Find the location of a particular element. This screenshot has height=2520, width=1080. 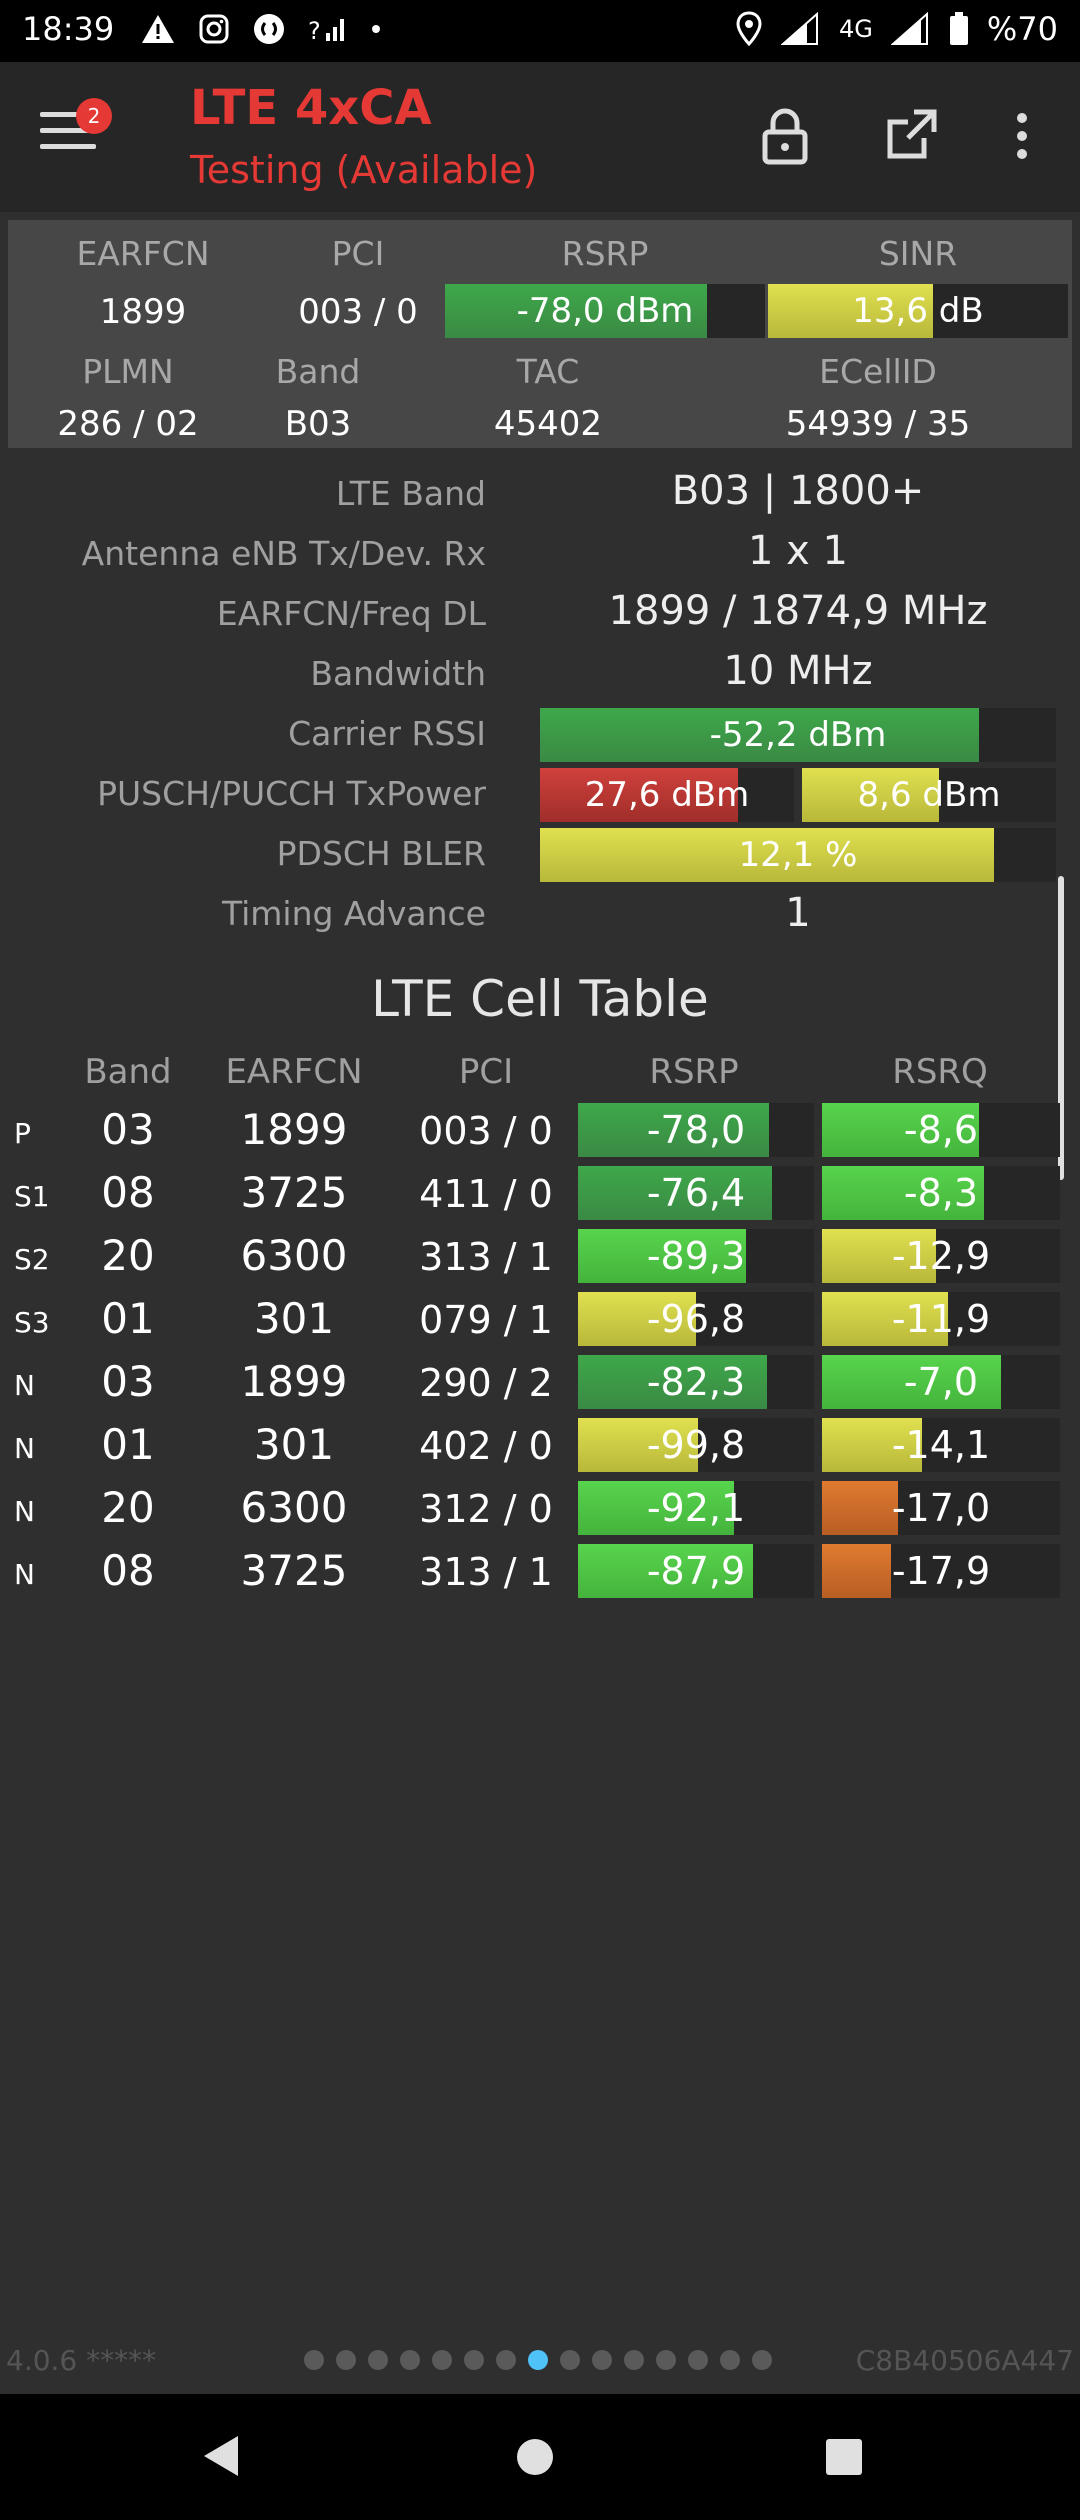

back-icon is located at coordinates (220, 2456).